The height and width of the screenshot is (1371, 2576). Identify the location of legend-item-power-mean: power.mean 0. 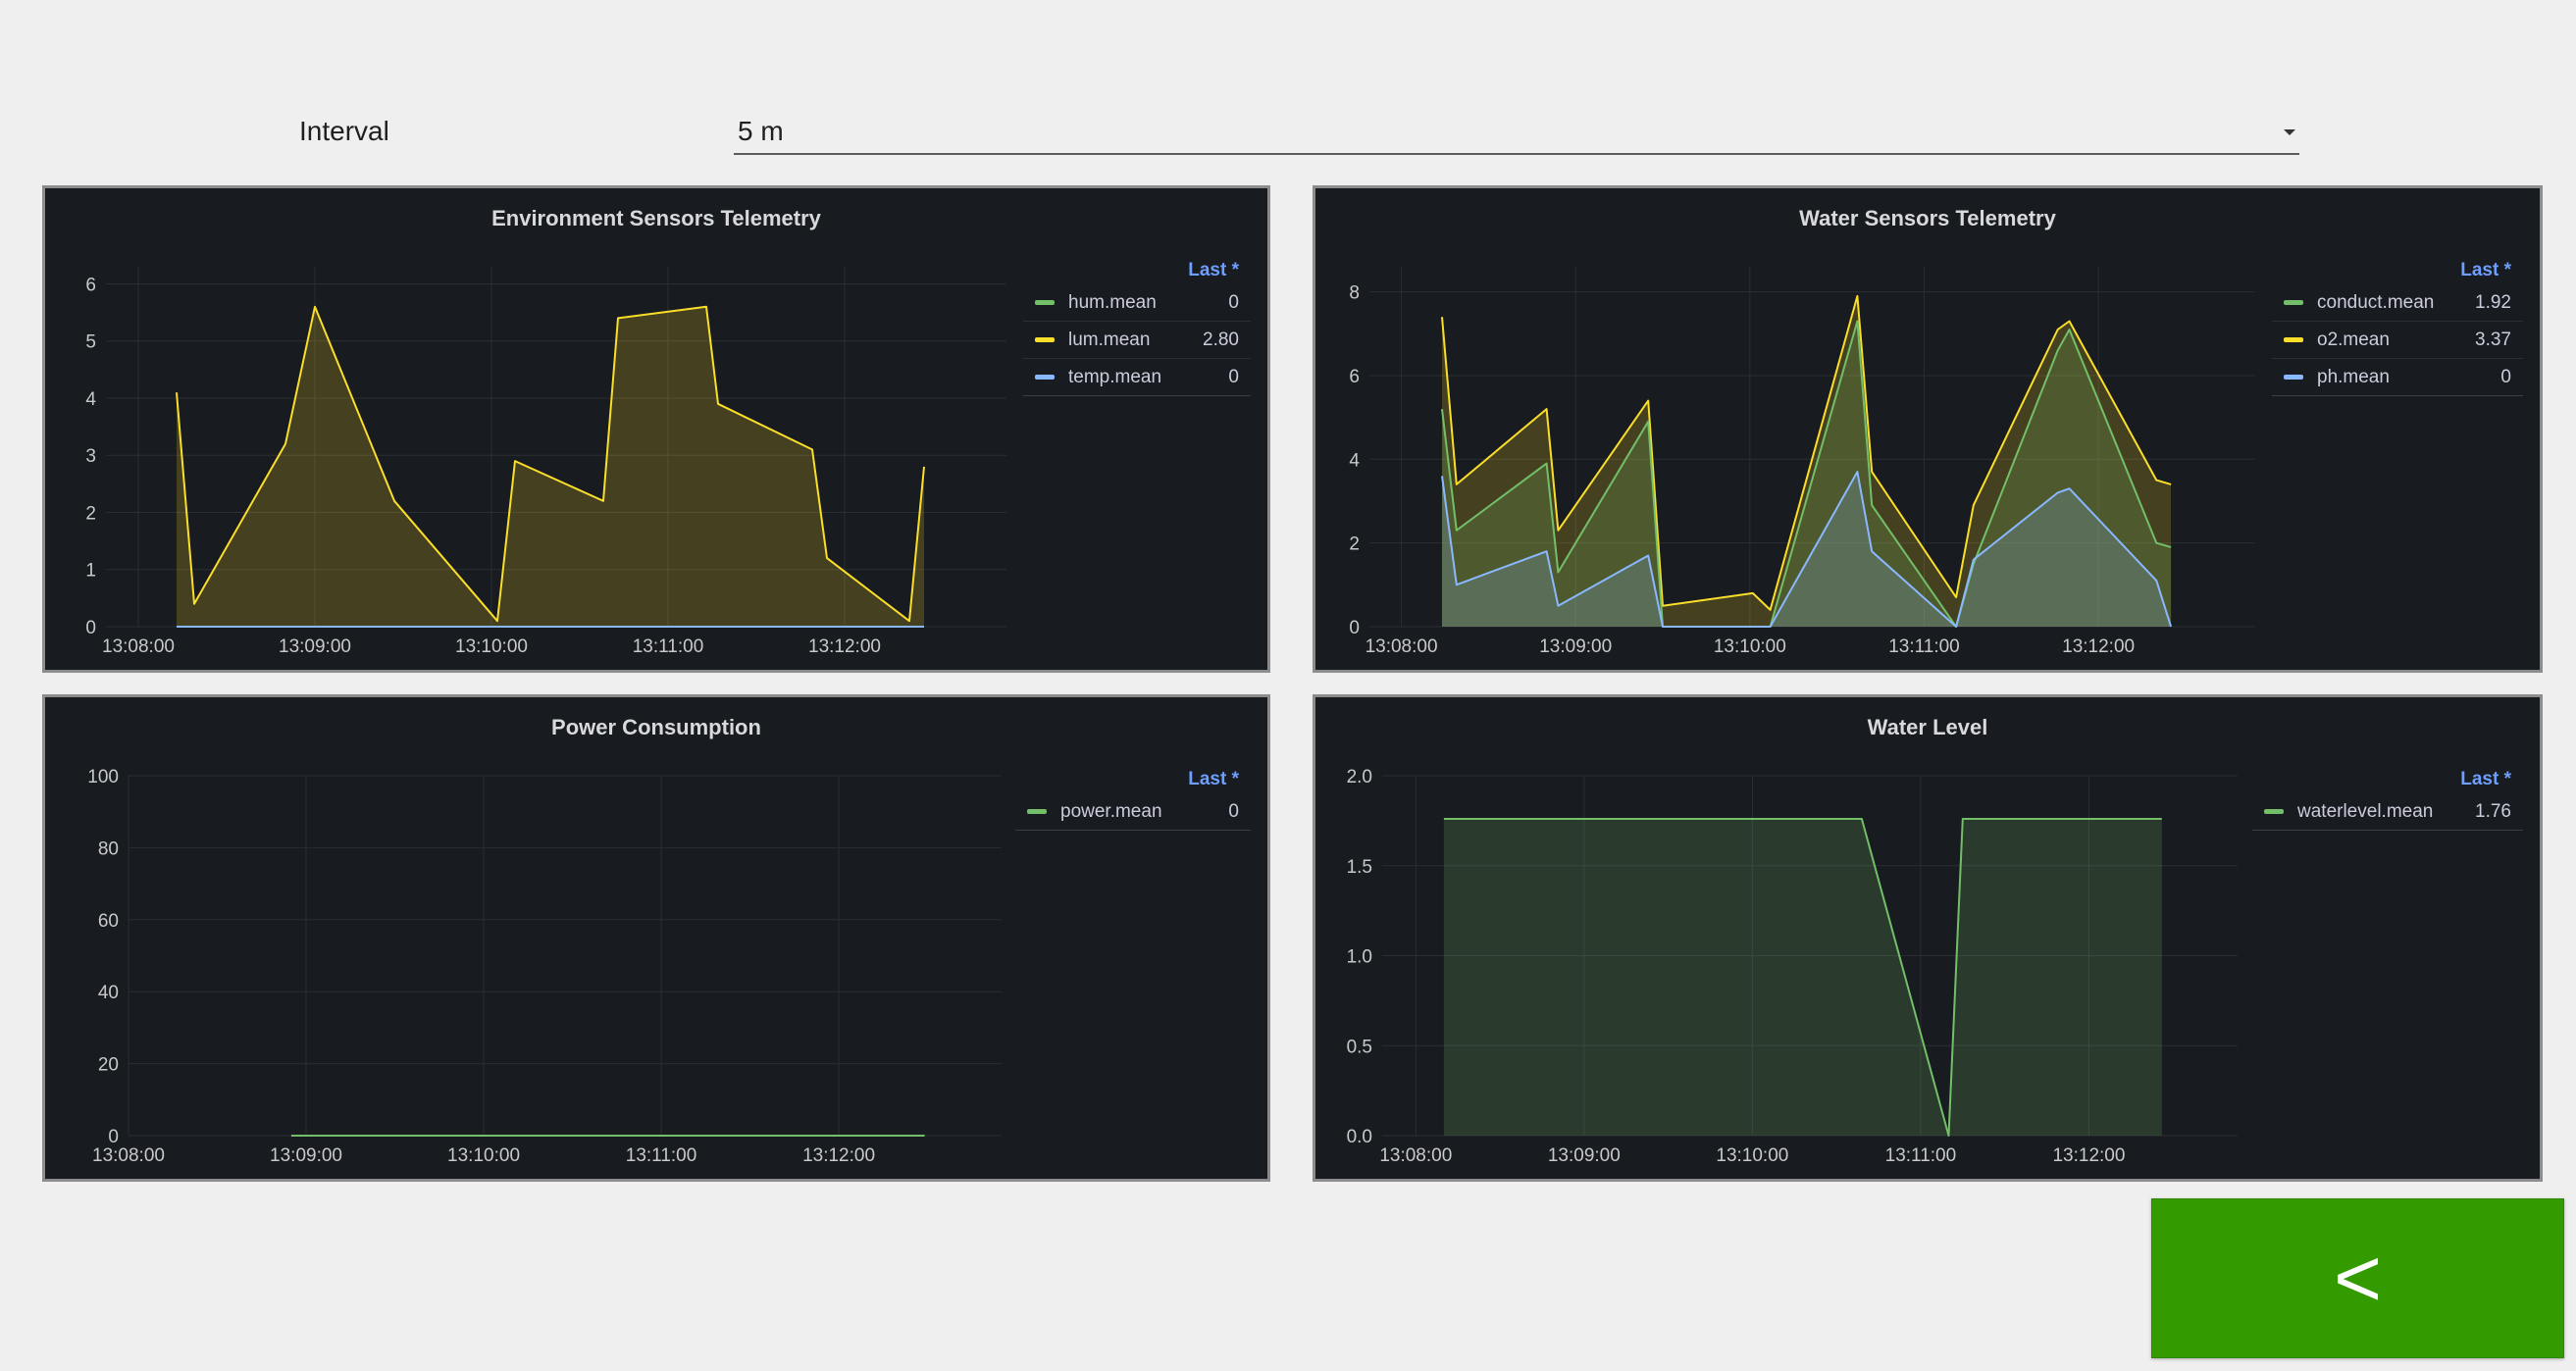
(1133, 812).